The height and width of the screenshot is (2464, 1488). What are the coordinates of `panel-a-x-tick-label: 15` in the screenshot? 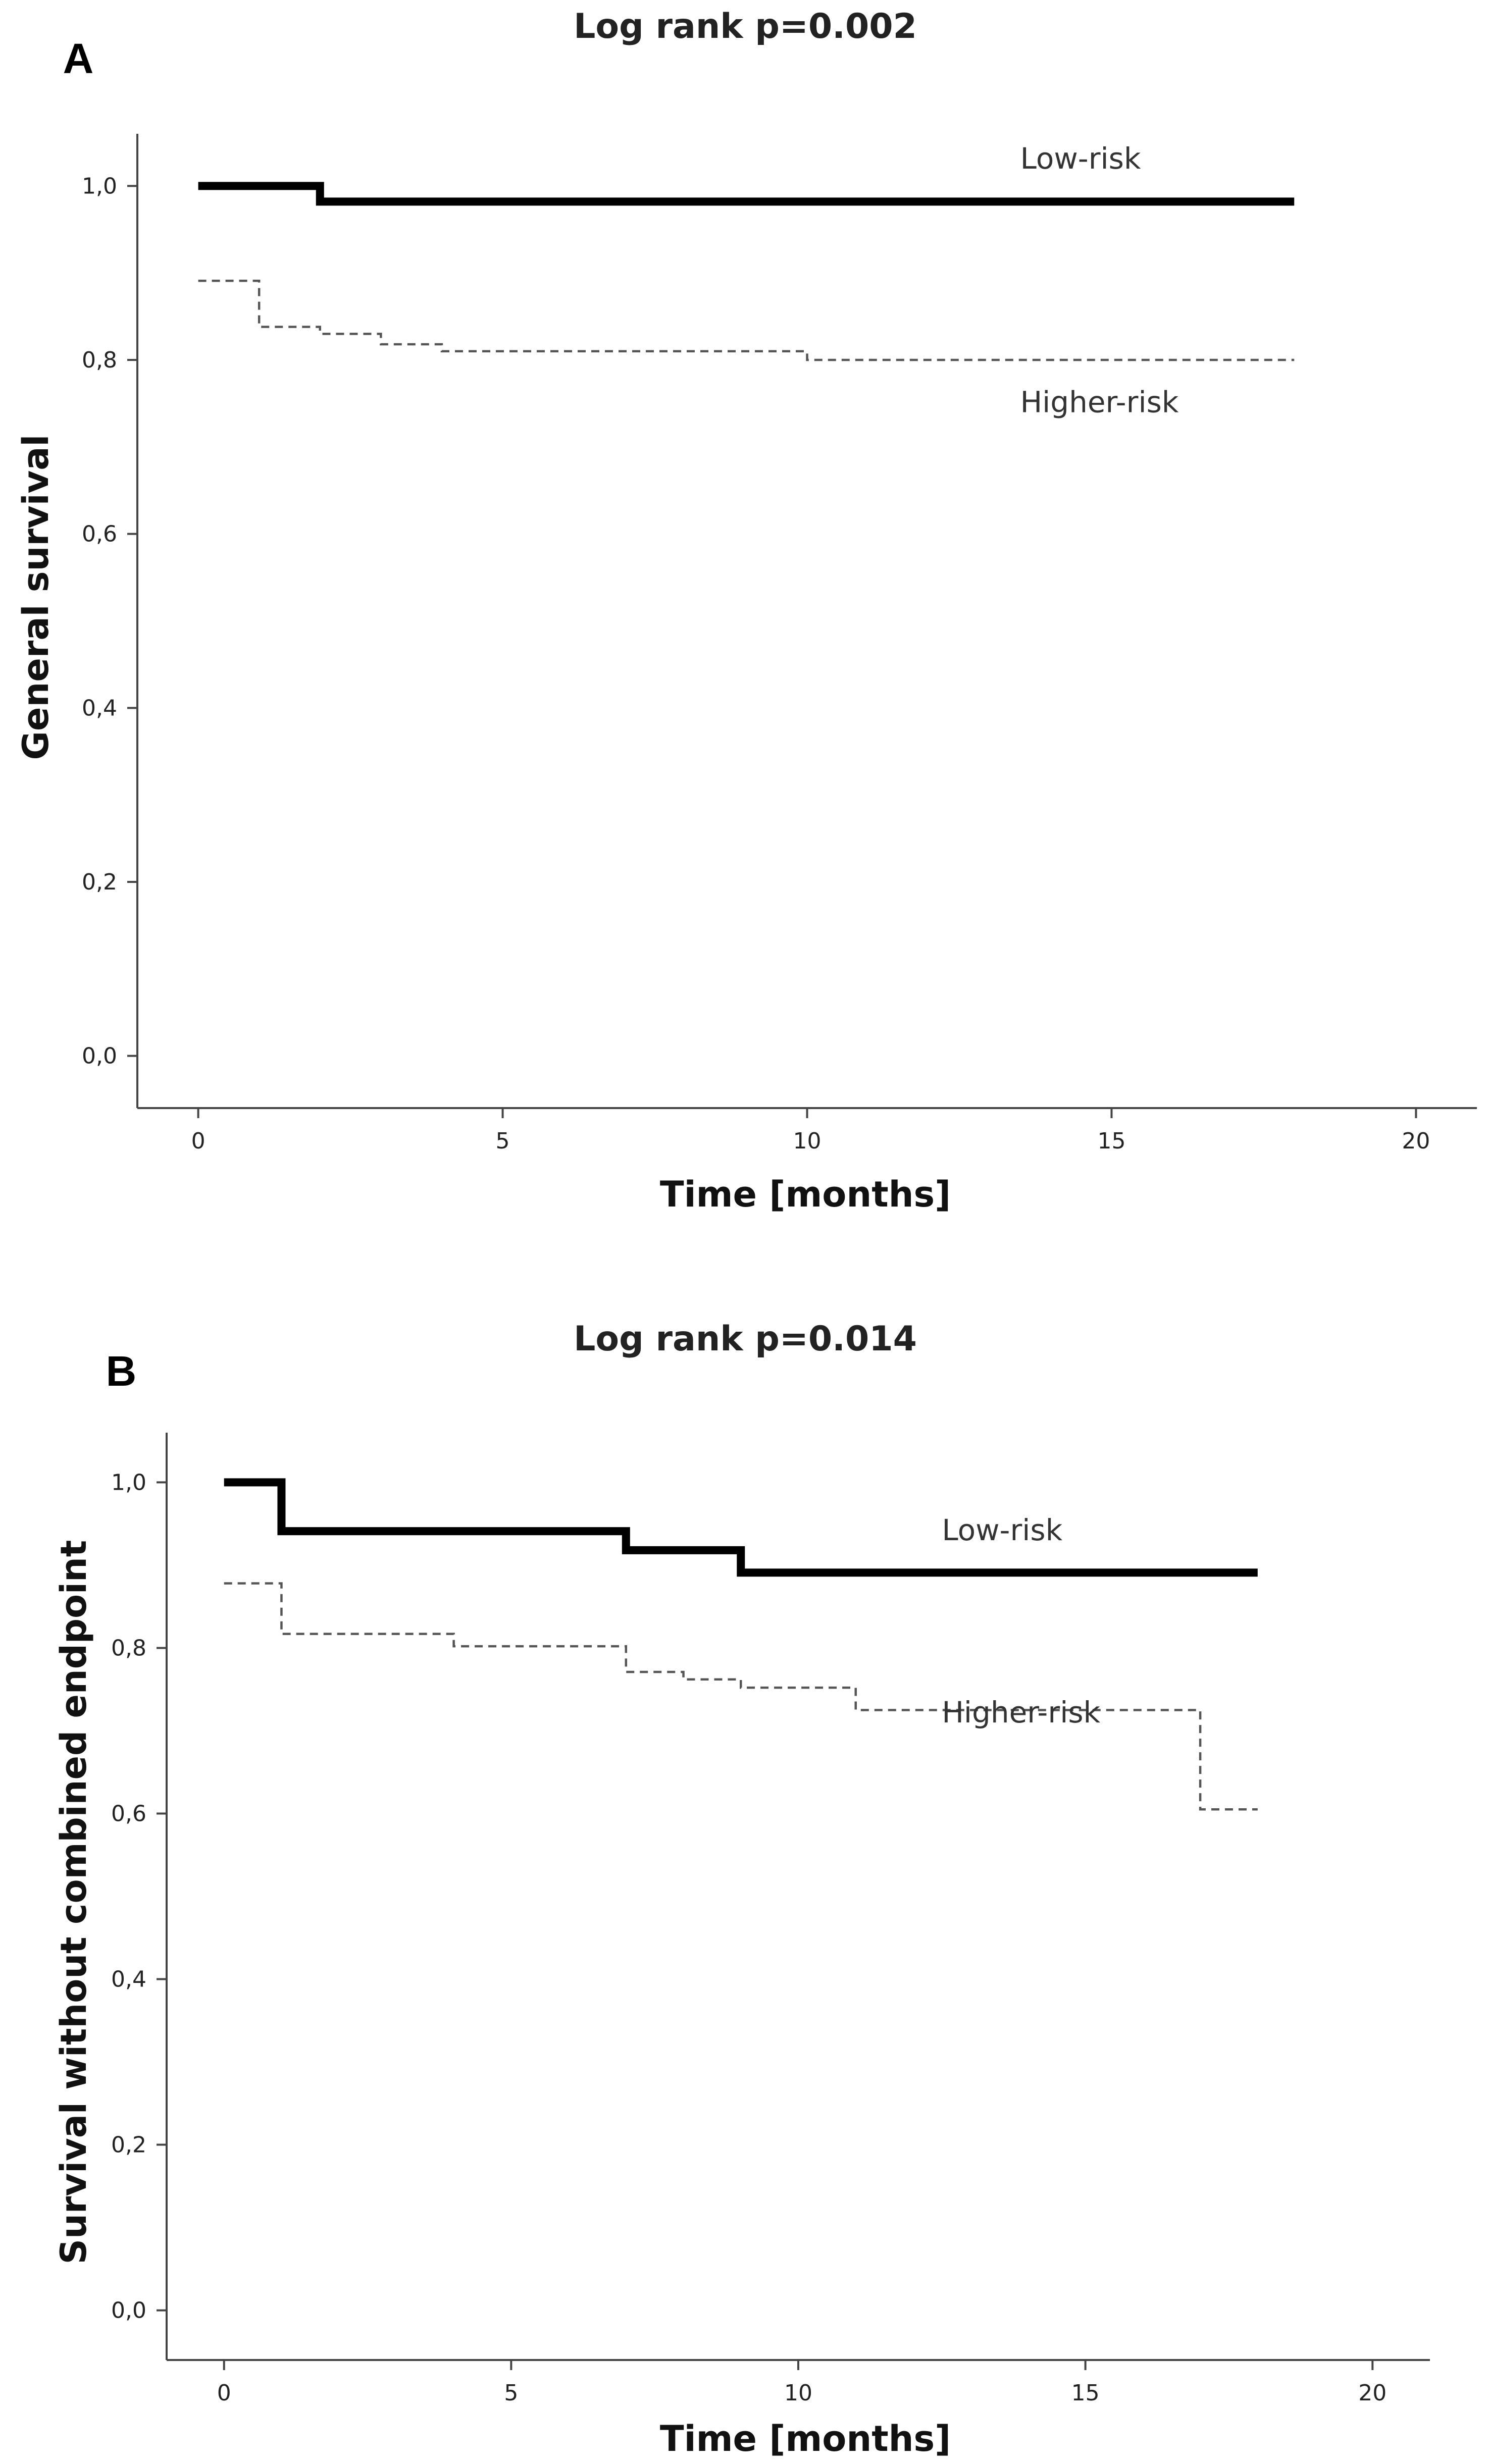 It's located at (1111, 1141).